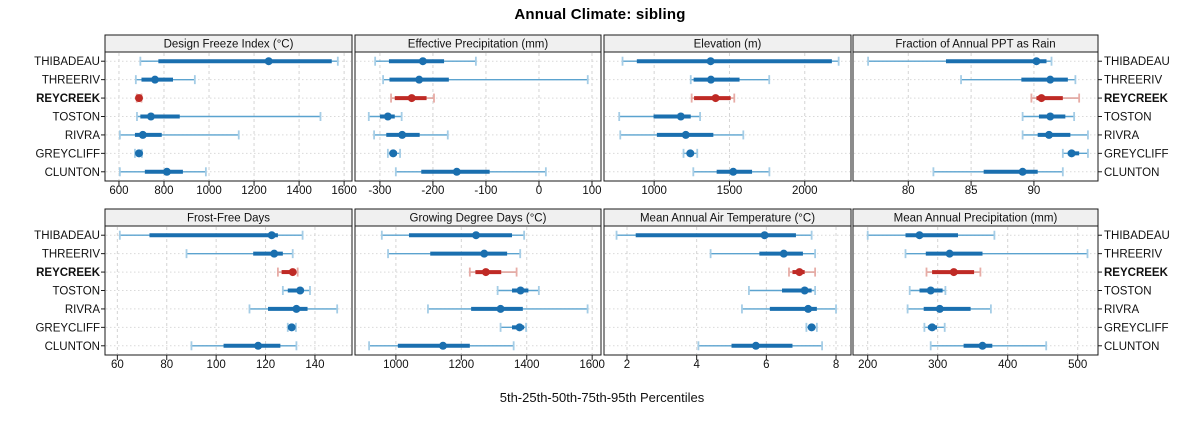 This screenshot has width=1200, height=425. What do you see at coordinates (314, 365) in the screenshot?
I see `x-tick-label: 140` at bounding box center [314, 365].